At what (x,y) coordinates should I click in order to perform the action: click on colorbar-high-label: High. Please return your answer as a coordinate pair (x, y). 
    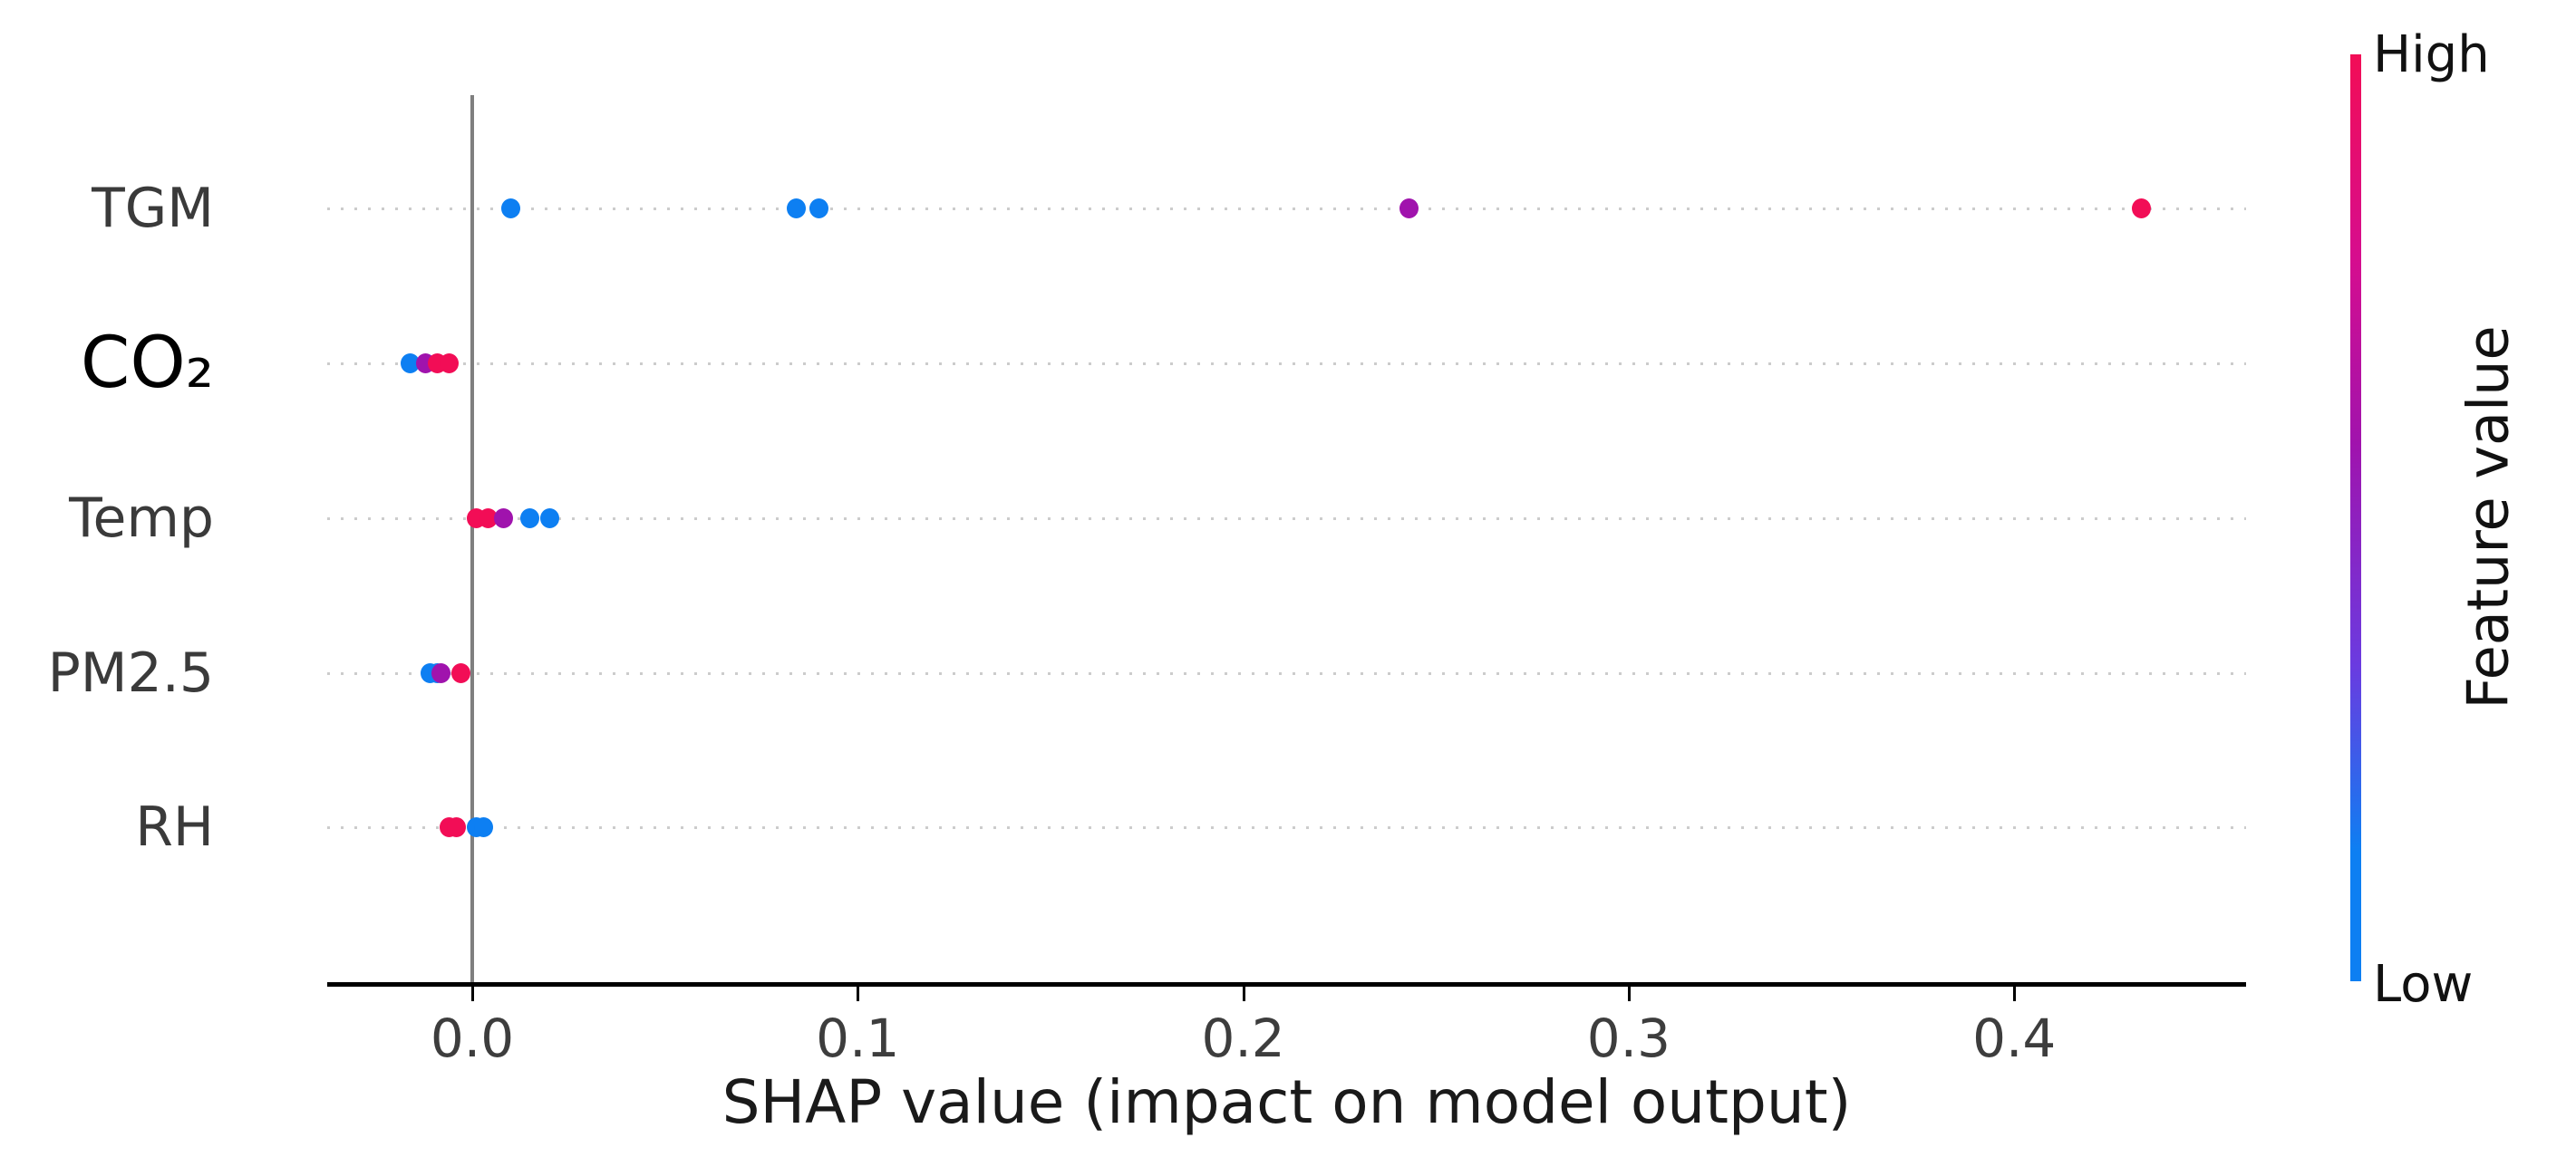
    Looking at the image, I should click on (2431, 54).